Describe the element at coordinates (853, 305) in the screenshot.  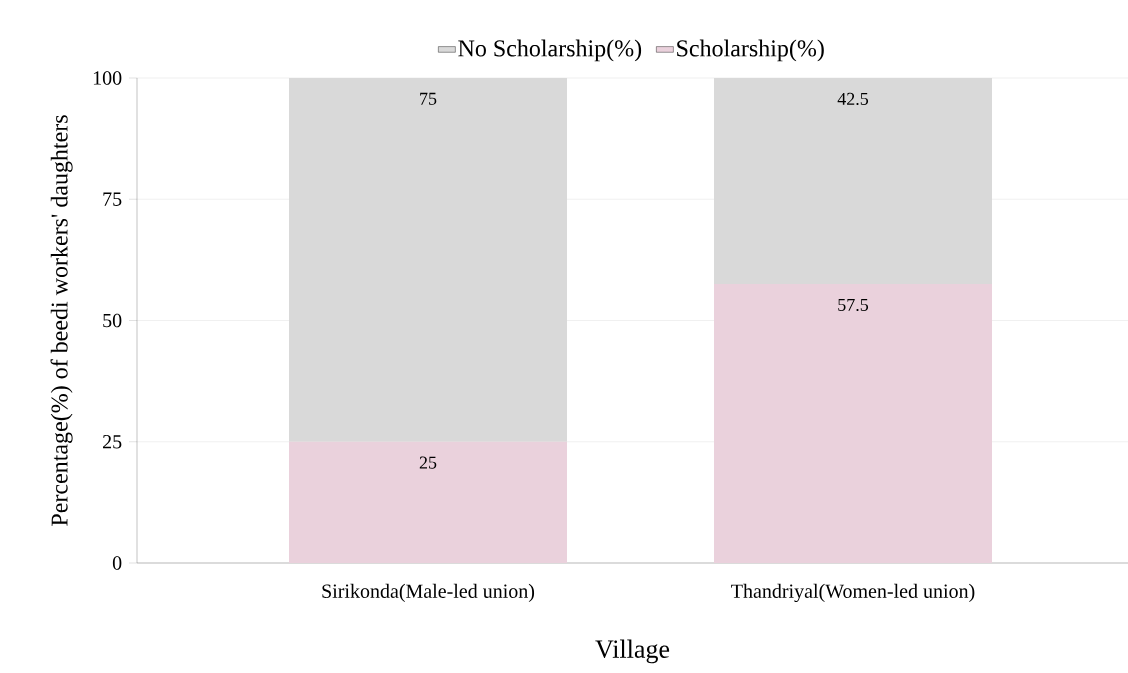
I see `data-label: 57.5` at that location.